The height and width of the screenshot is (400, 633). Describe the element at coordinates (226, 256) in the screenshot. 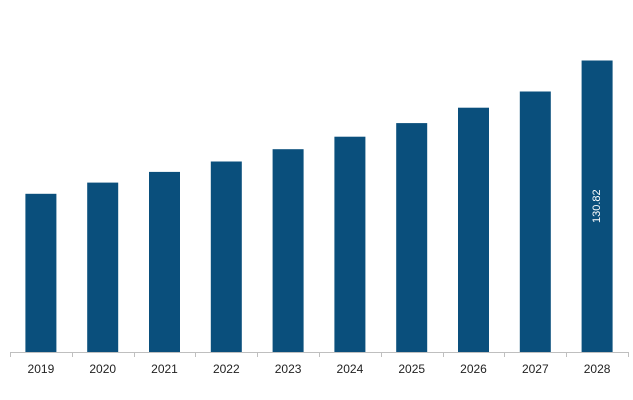

I see `bar-2022` at that location.